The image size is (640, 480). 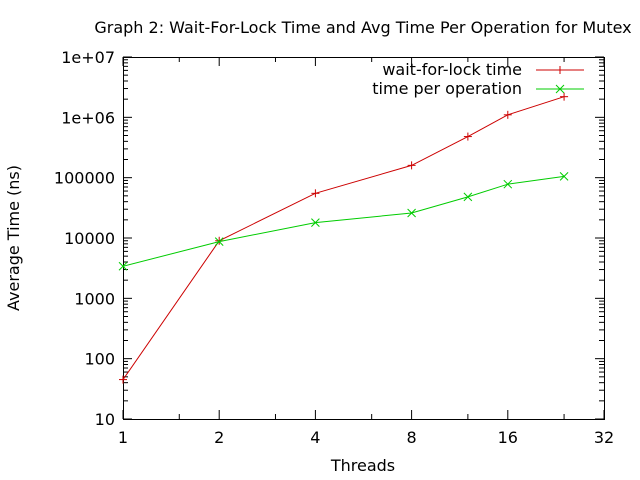 What do you see at coordinates (99, 359) in the screenshot?
I see `y-tick-label: 100` at bounding box center [99, 359].